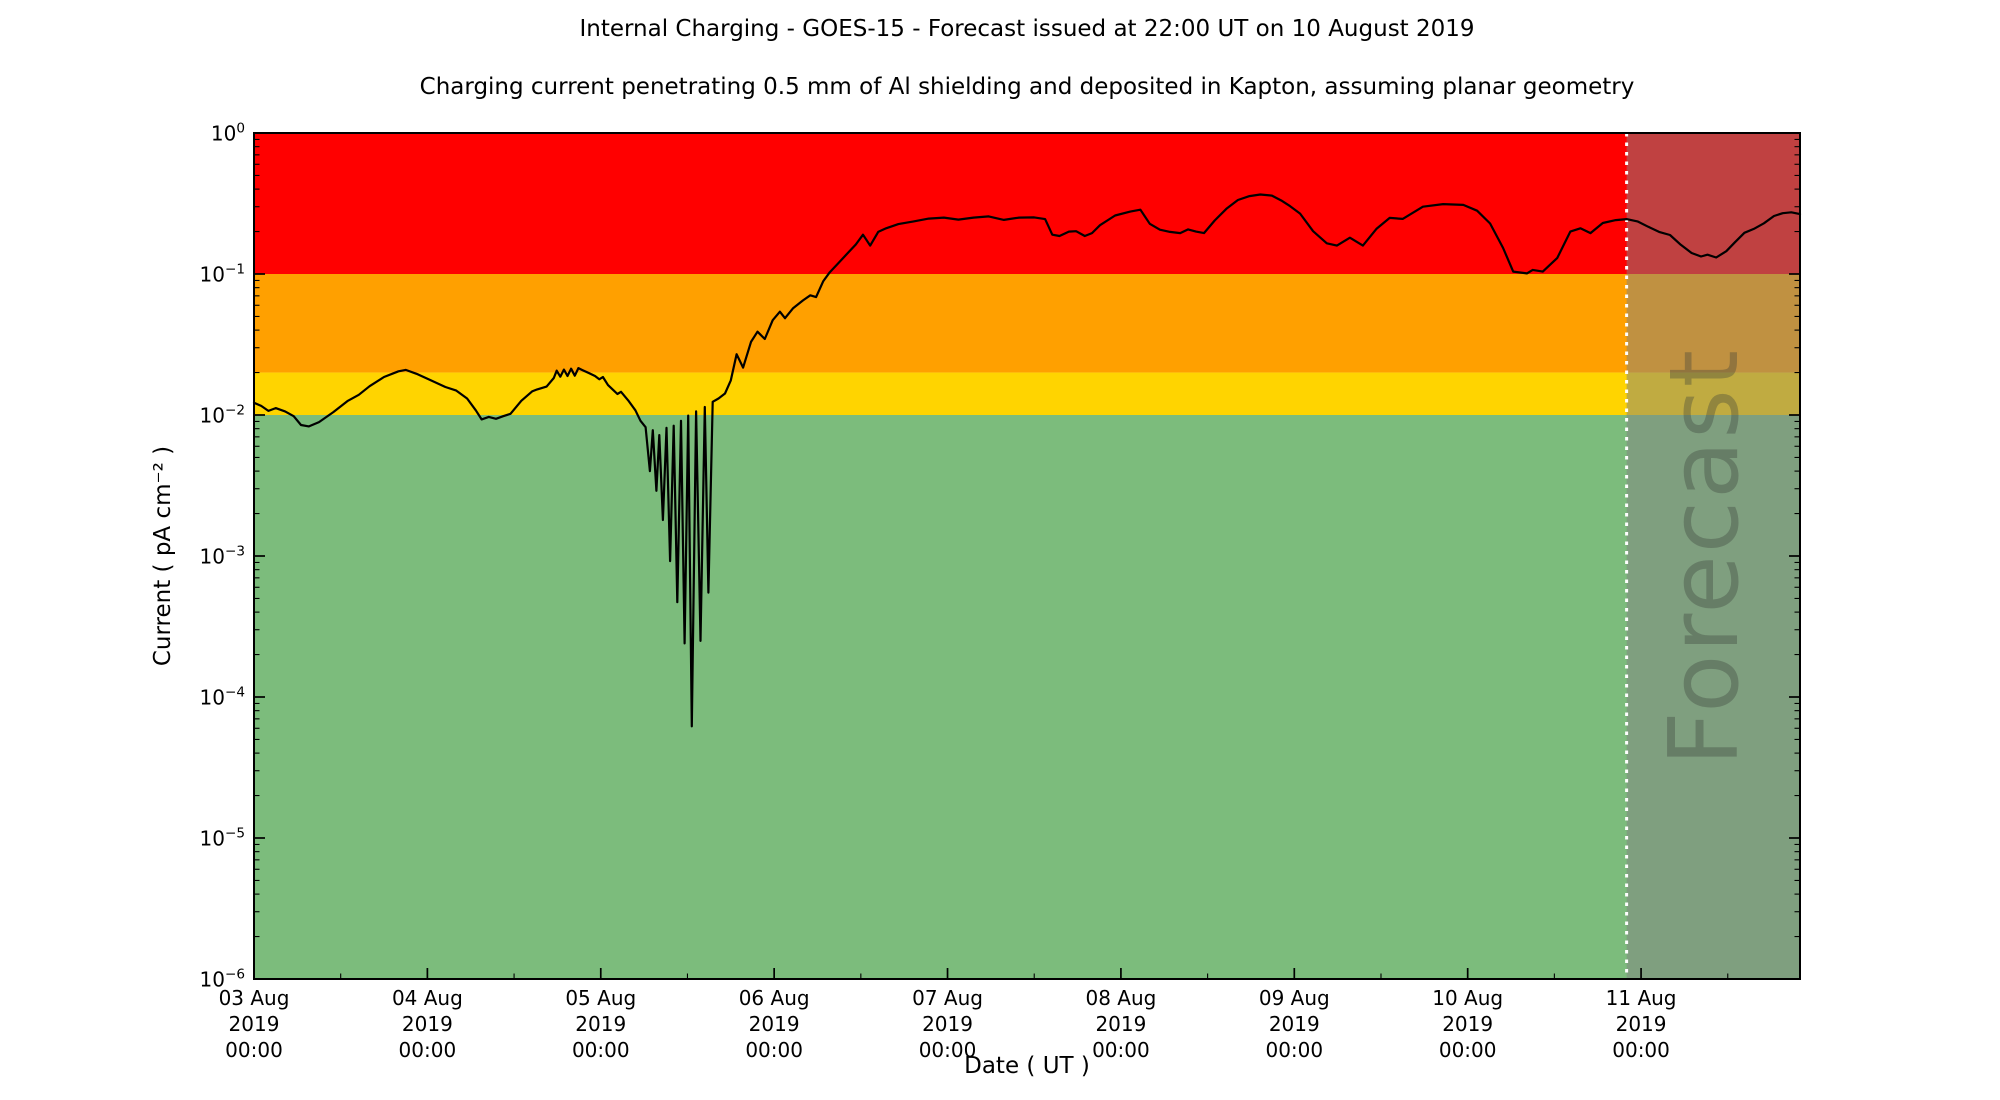 This screenshot has height=1100, width=2000. Describe the element at coordinates (1641, 1024) in the screenshot. I see `x-tick-label: 11 Aug 2019 00:00` at that location.